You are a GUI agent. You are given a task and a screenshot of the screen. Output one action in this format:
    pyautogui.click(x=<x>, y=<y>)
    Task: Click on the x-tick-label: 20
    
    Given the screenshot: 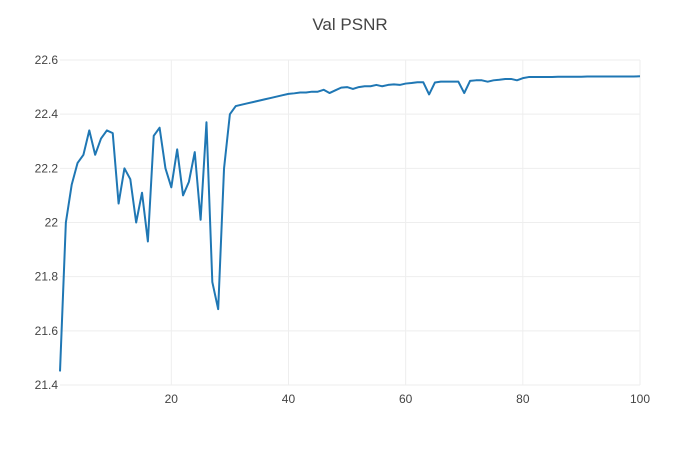 What is the action you would take?
    pyautogui.click(x=172, y=399)
    